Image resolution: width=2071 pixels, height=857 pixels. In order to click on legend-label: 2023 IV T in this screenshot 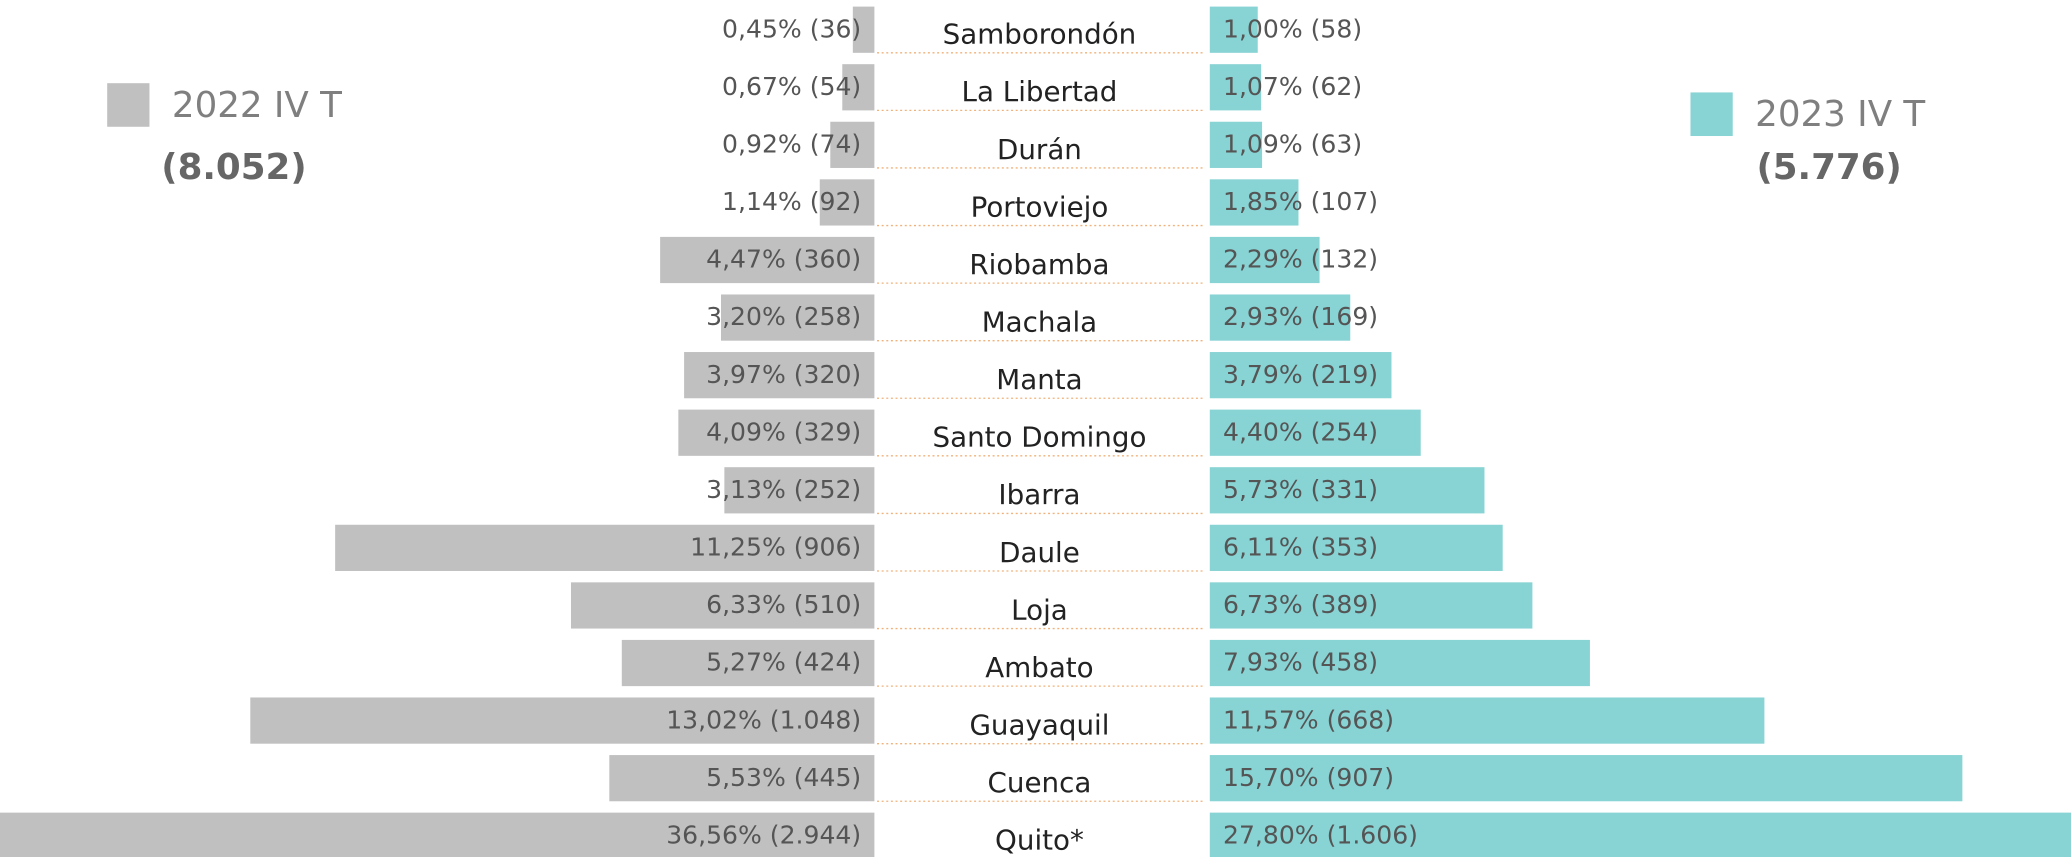, I will do `click(1840, 114)`.